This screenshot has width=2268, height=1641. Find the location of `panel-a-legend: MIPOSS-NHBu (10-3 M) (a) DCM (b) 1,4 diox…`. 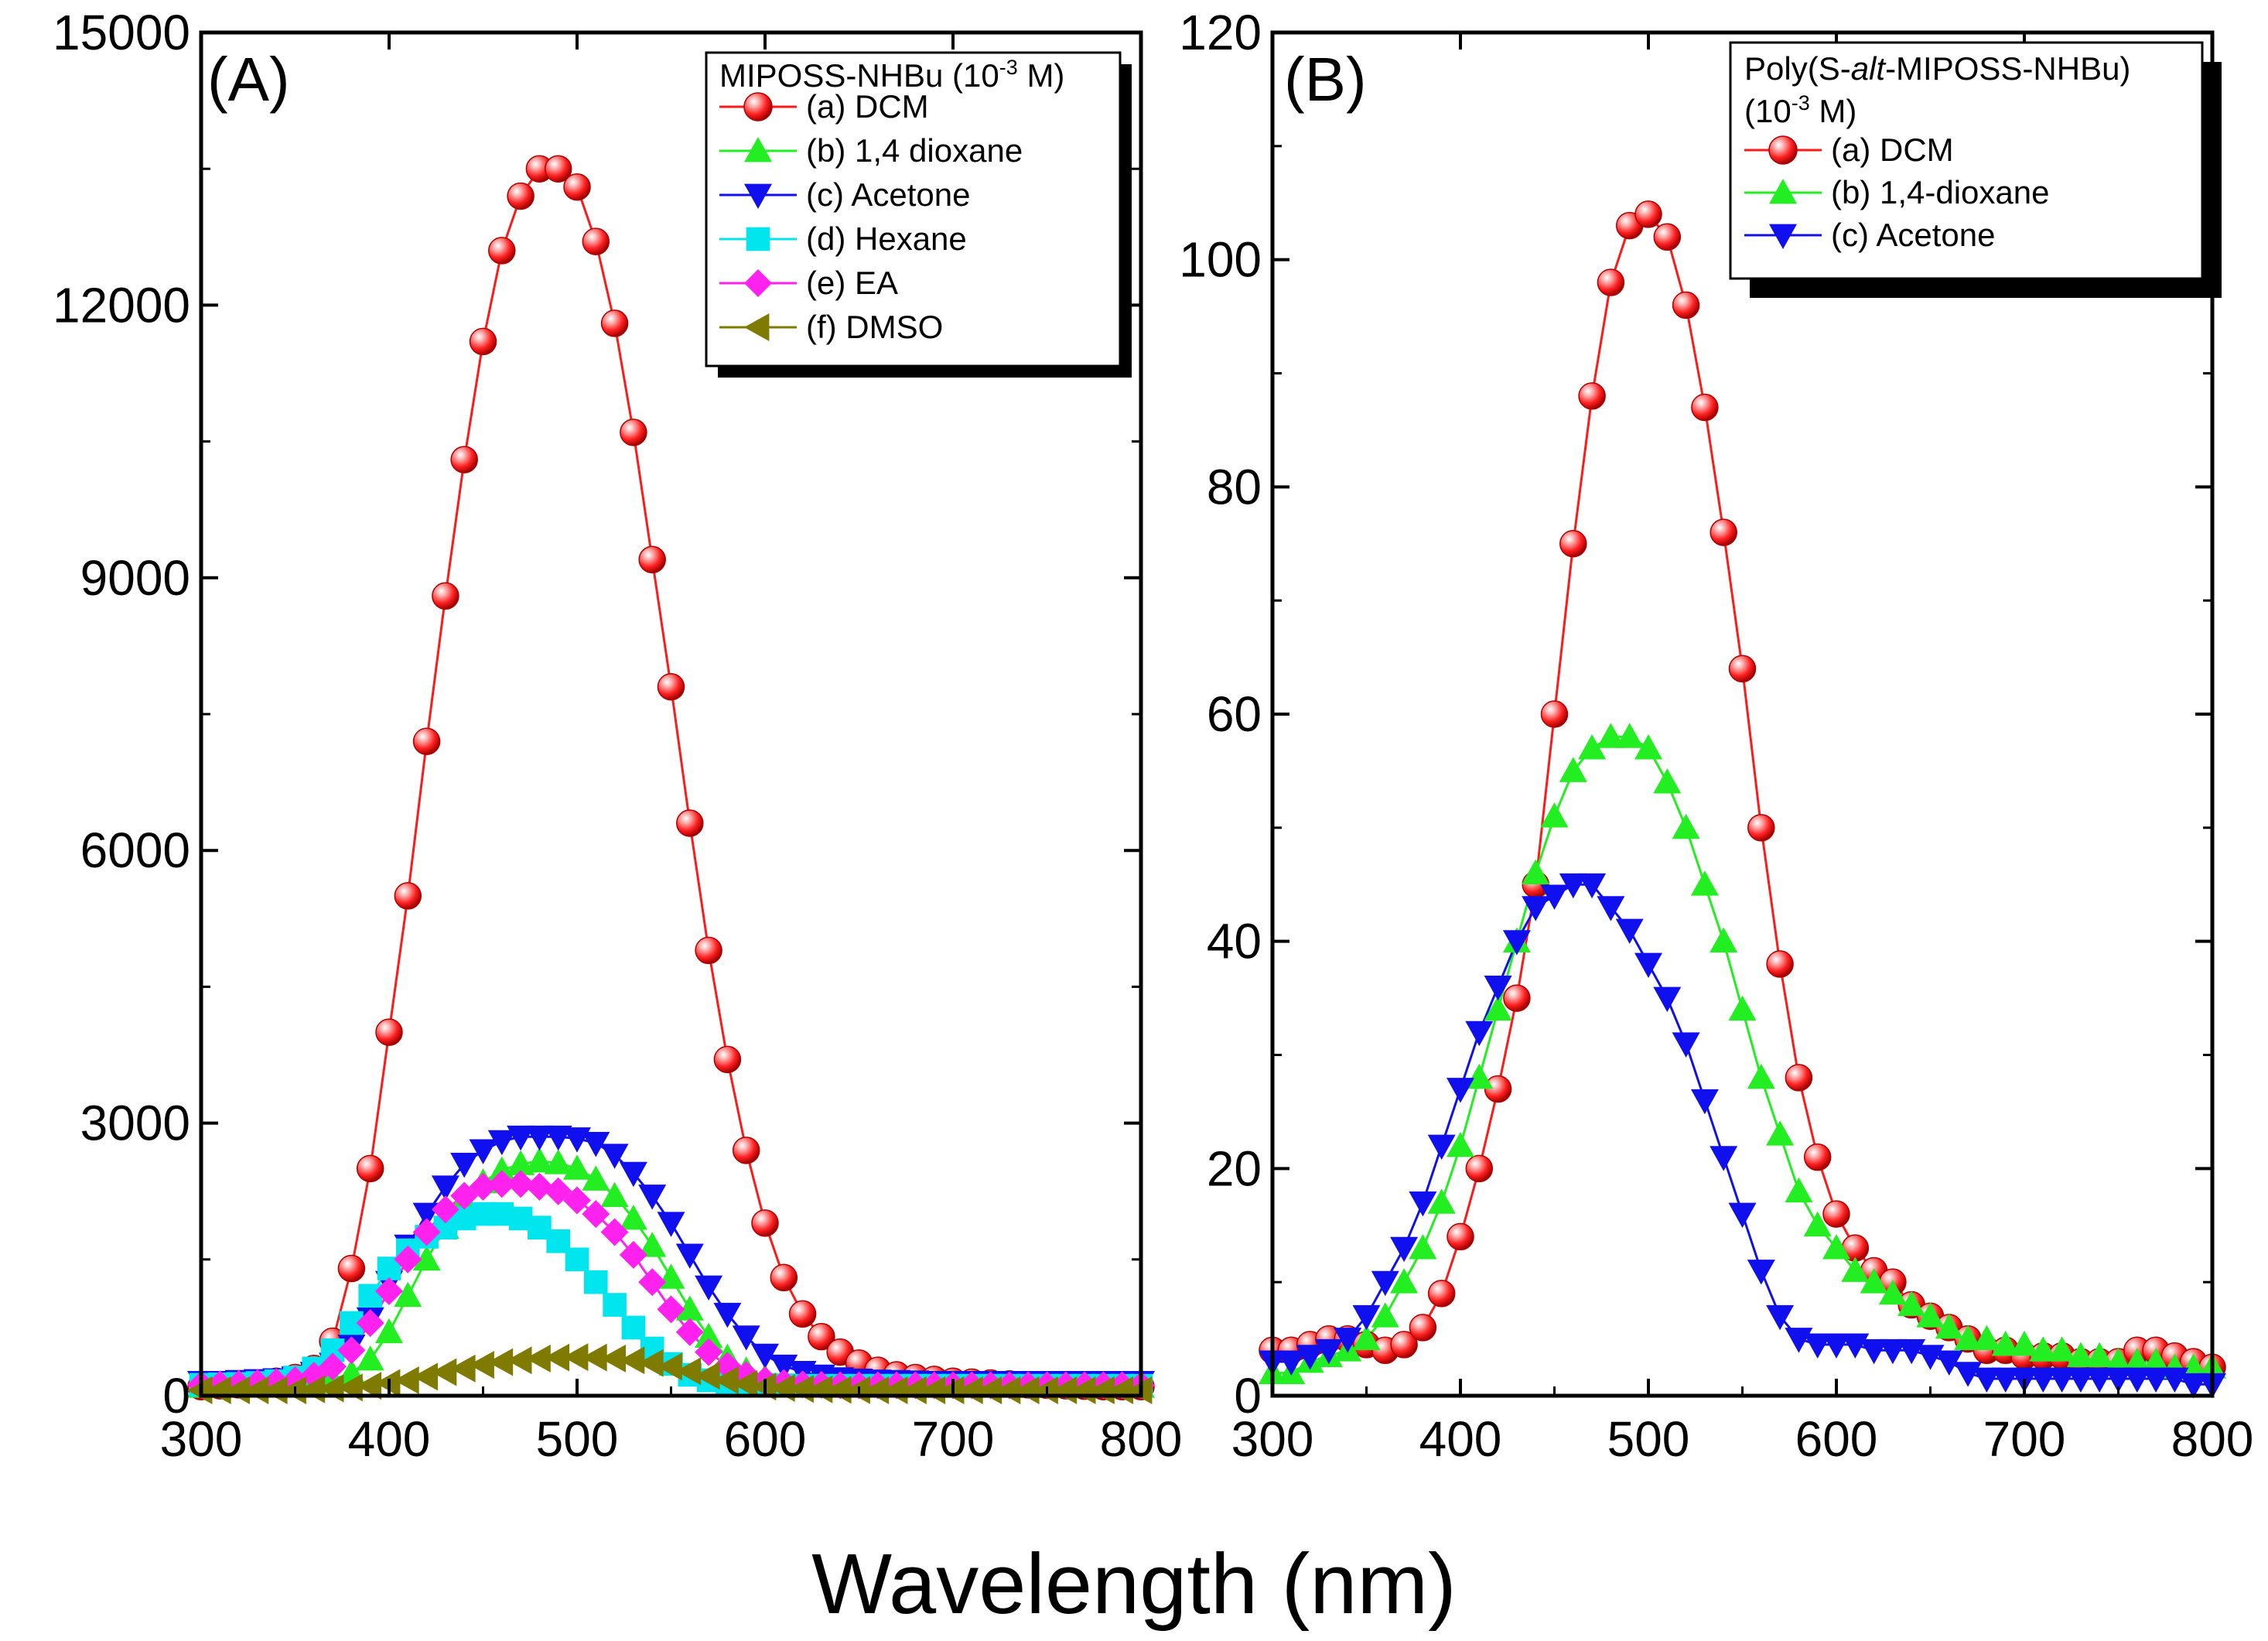

panel-a-legend: MIPOSS-NHBu (10-3 M) (a) DCM (b) 1,4 diox… is located at coordinates (919, 214).